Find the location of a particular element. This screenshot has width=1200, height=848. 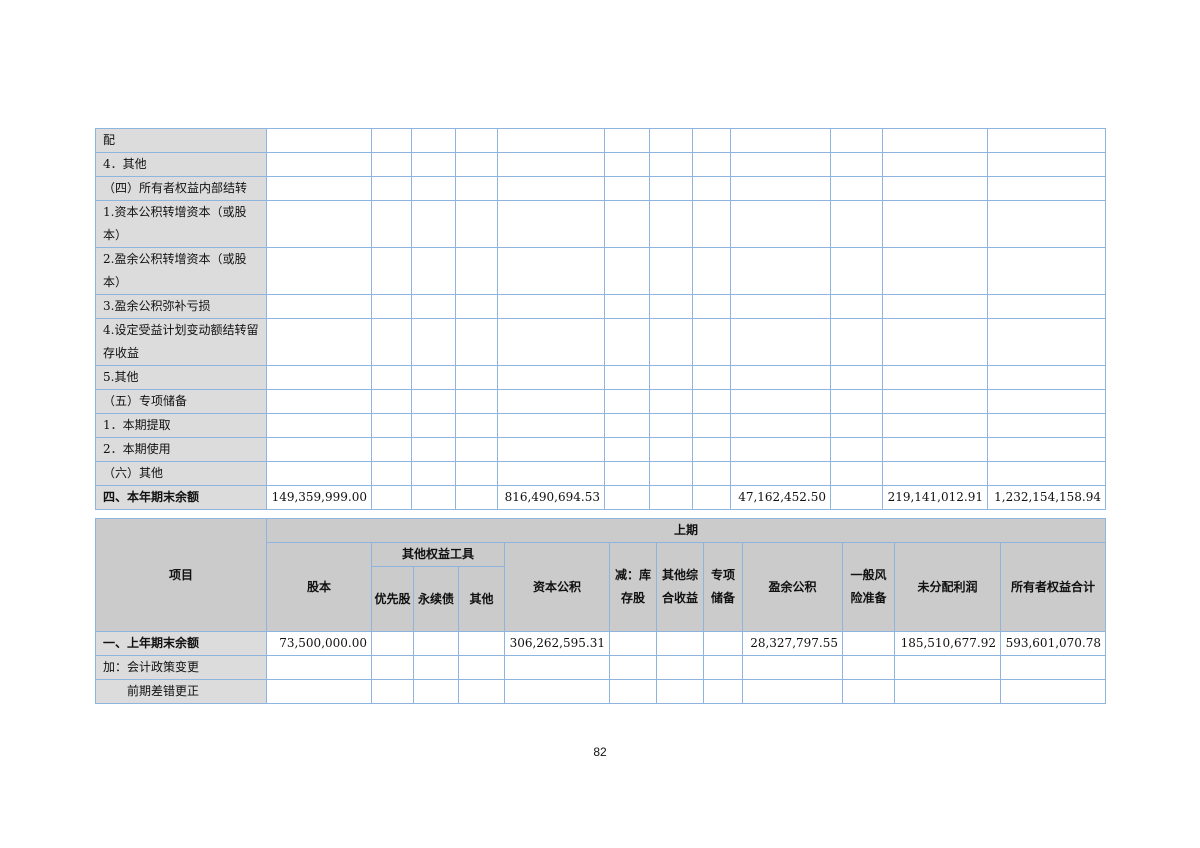

table-row: 2.盈余公积转增资本（或股本） is located at coordinates (600, 271).